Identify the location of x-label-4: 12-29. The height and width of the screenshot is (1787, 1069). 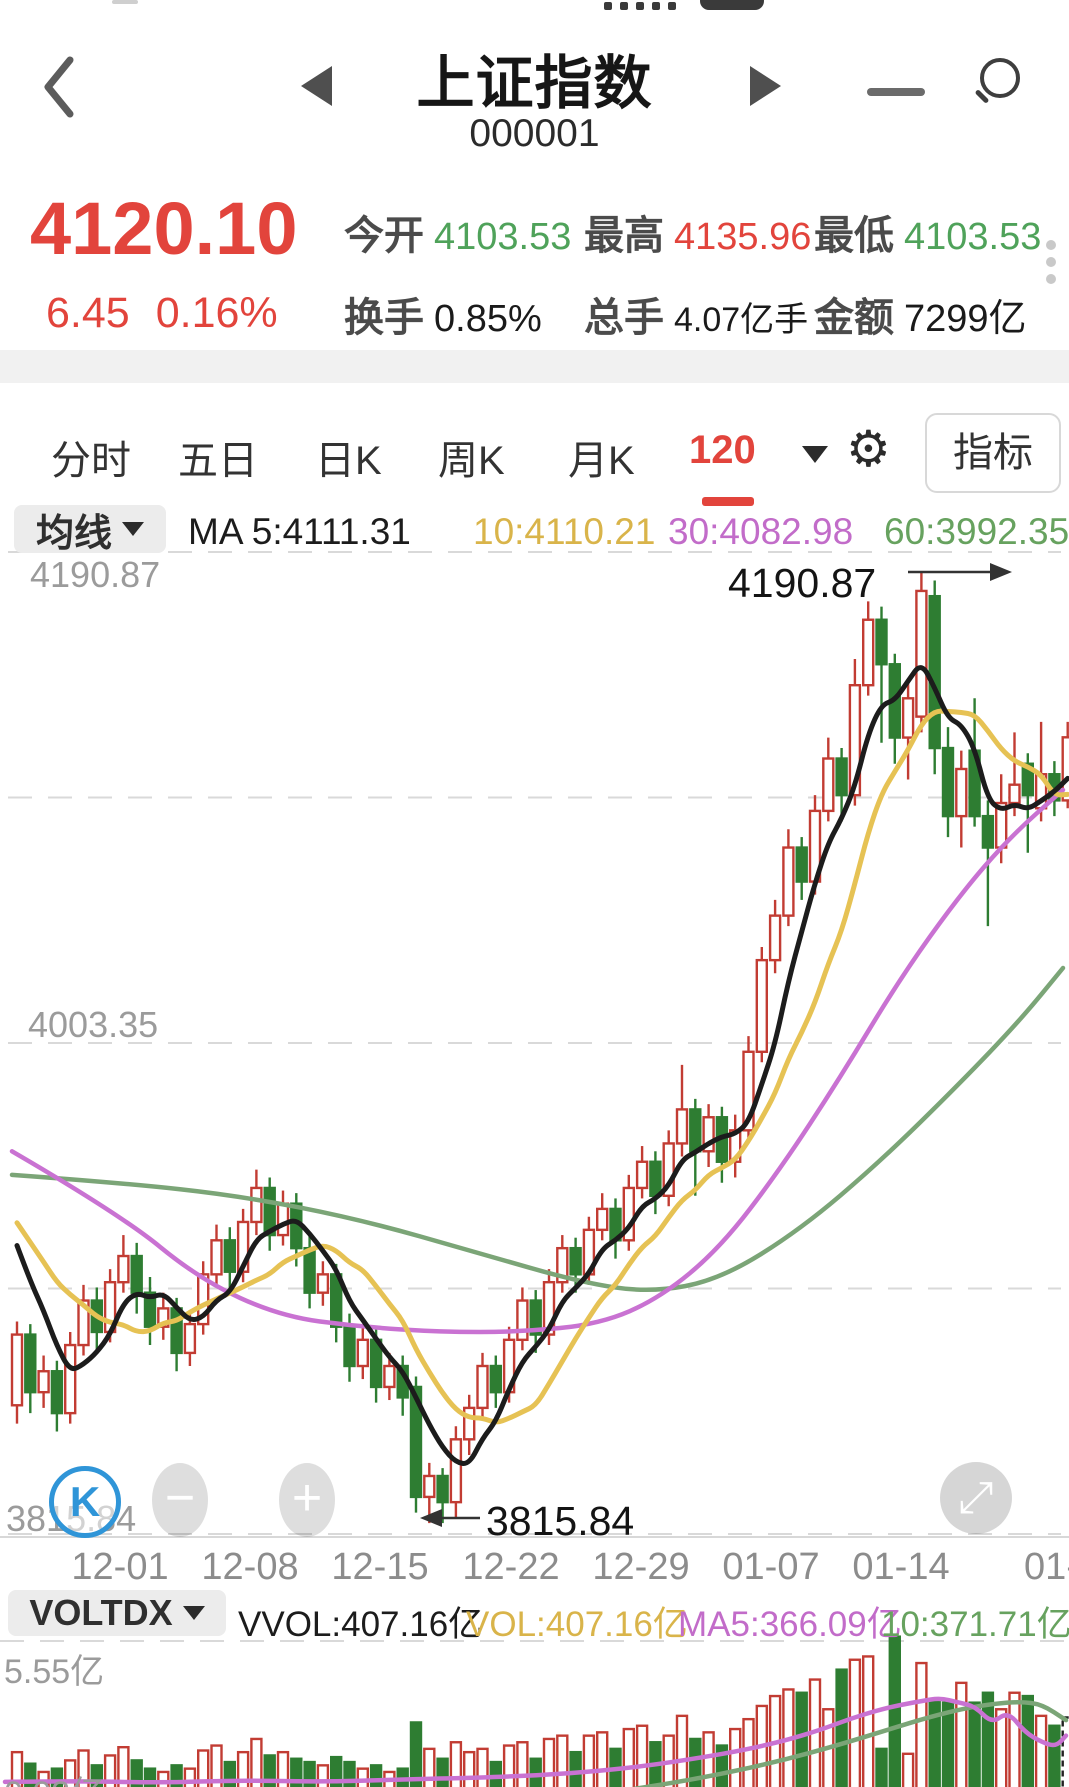
(641, 1567).